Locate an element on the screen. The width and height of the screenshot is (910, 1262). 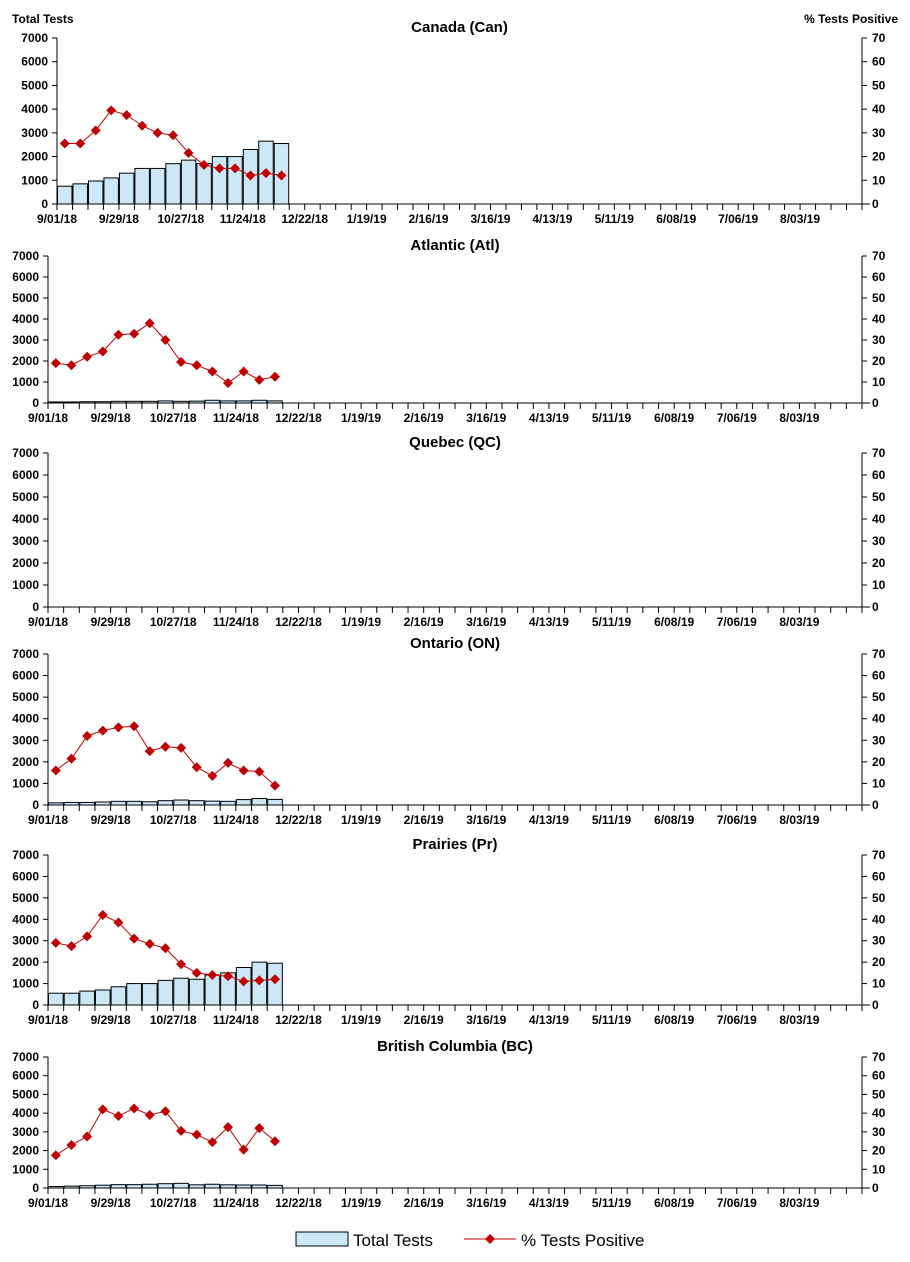
x-tick-label: 3/16/19 is located at coordinates (490, 219).